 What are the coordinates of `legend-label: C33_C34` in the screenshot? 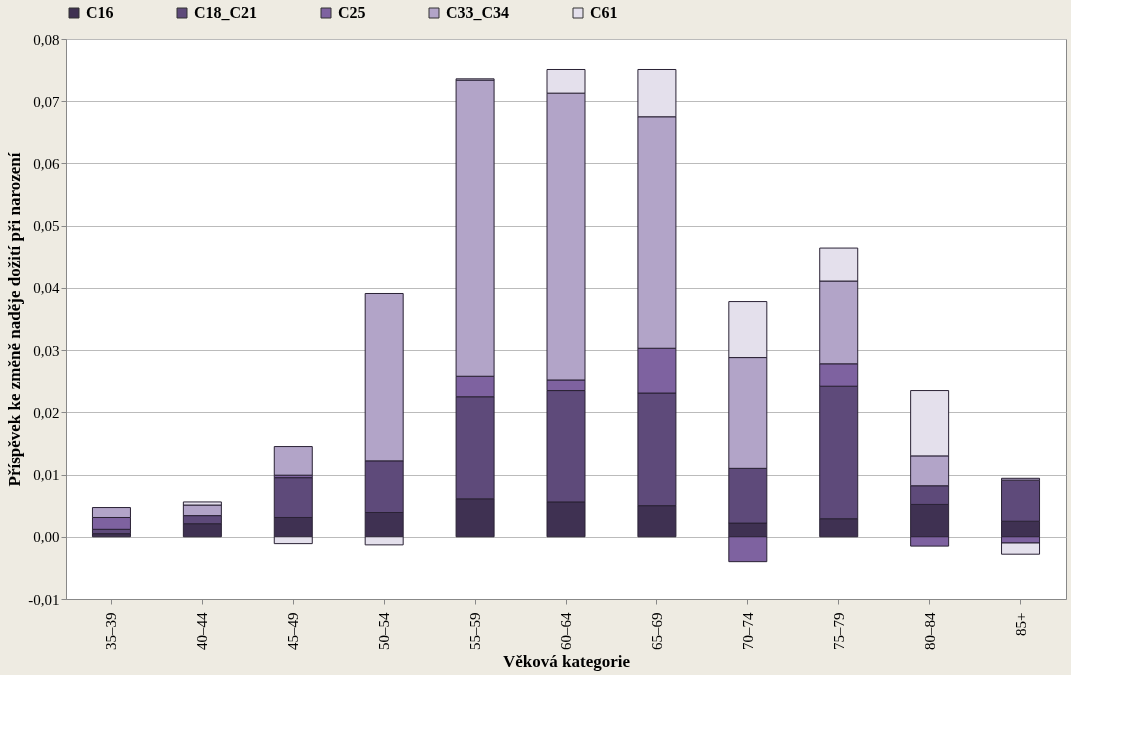 It's located at (478, 12).